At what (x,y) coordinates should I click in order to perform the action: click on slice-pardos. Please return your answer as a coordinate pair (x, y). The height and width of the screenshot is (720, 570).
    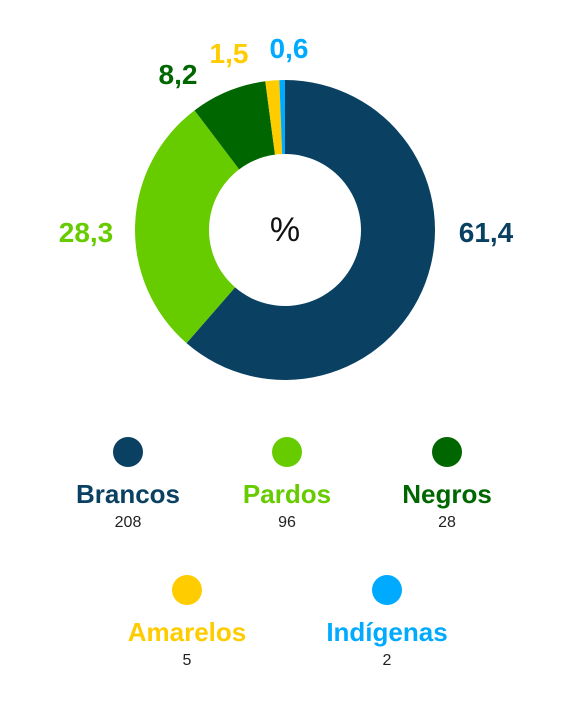
    Looking at the image, I should click on (187, 227).